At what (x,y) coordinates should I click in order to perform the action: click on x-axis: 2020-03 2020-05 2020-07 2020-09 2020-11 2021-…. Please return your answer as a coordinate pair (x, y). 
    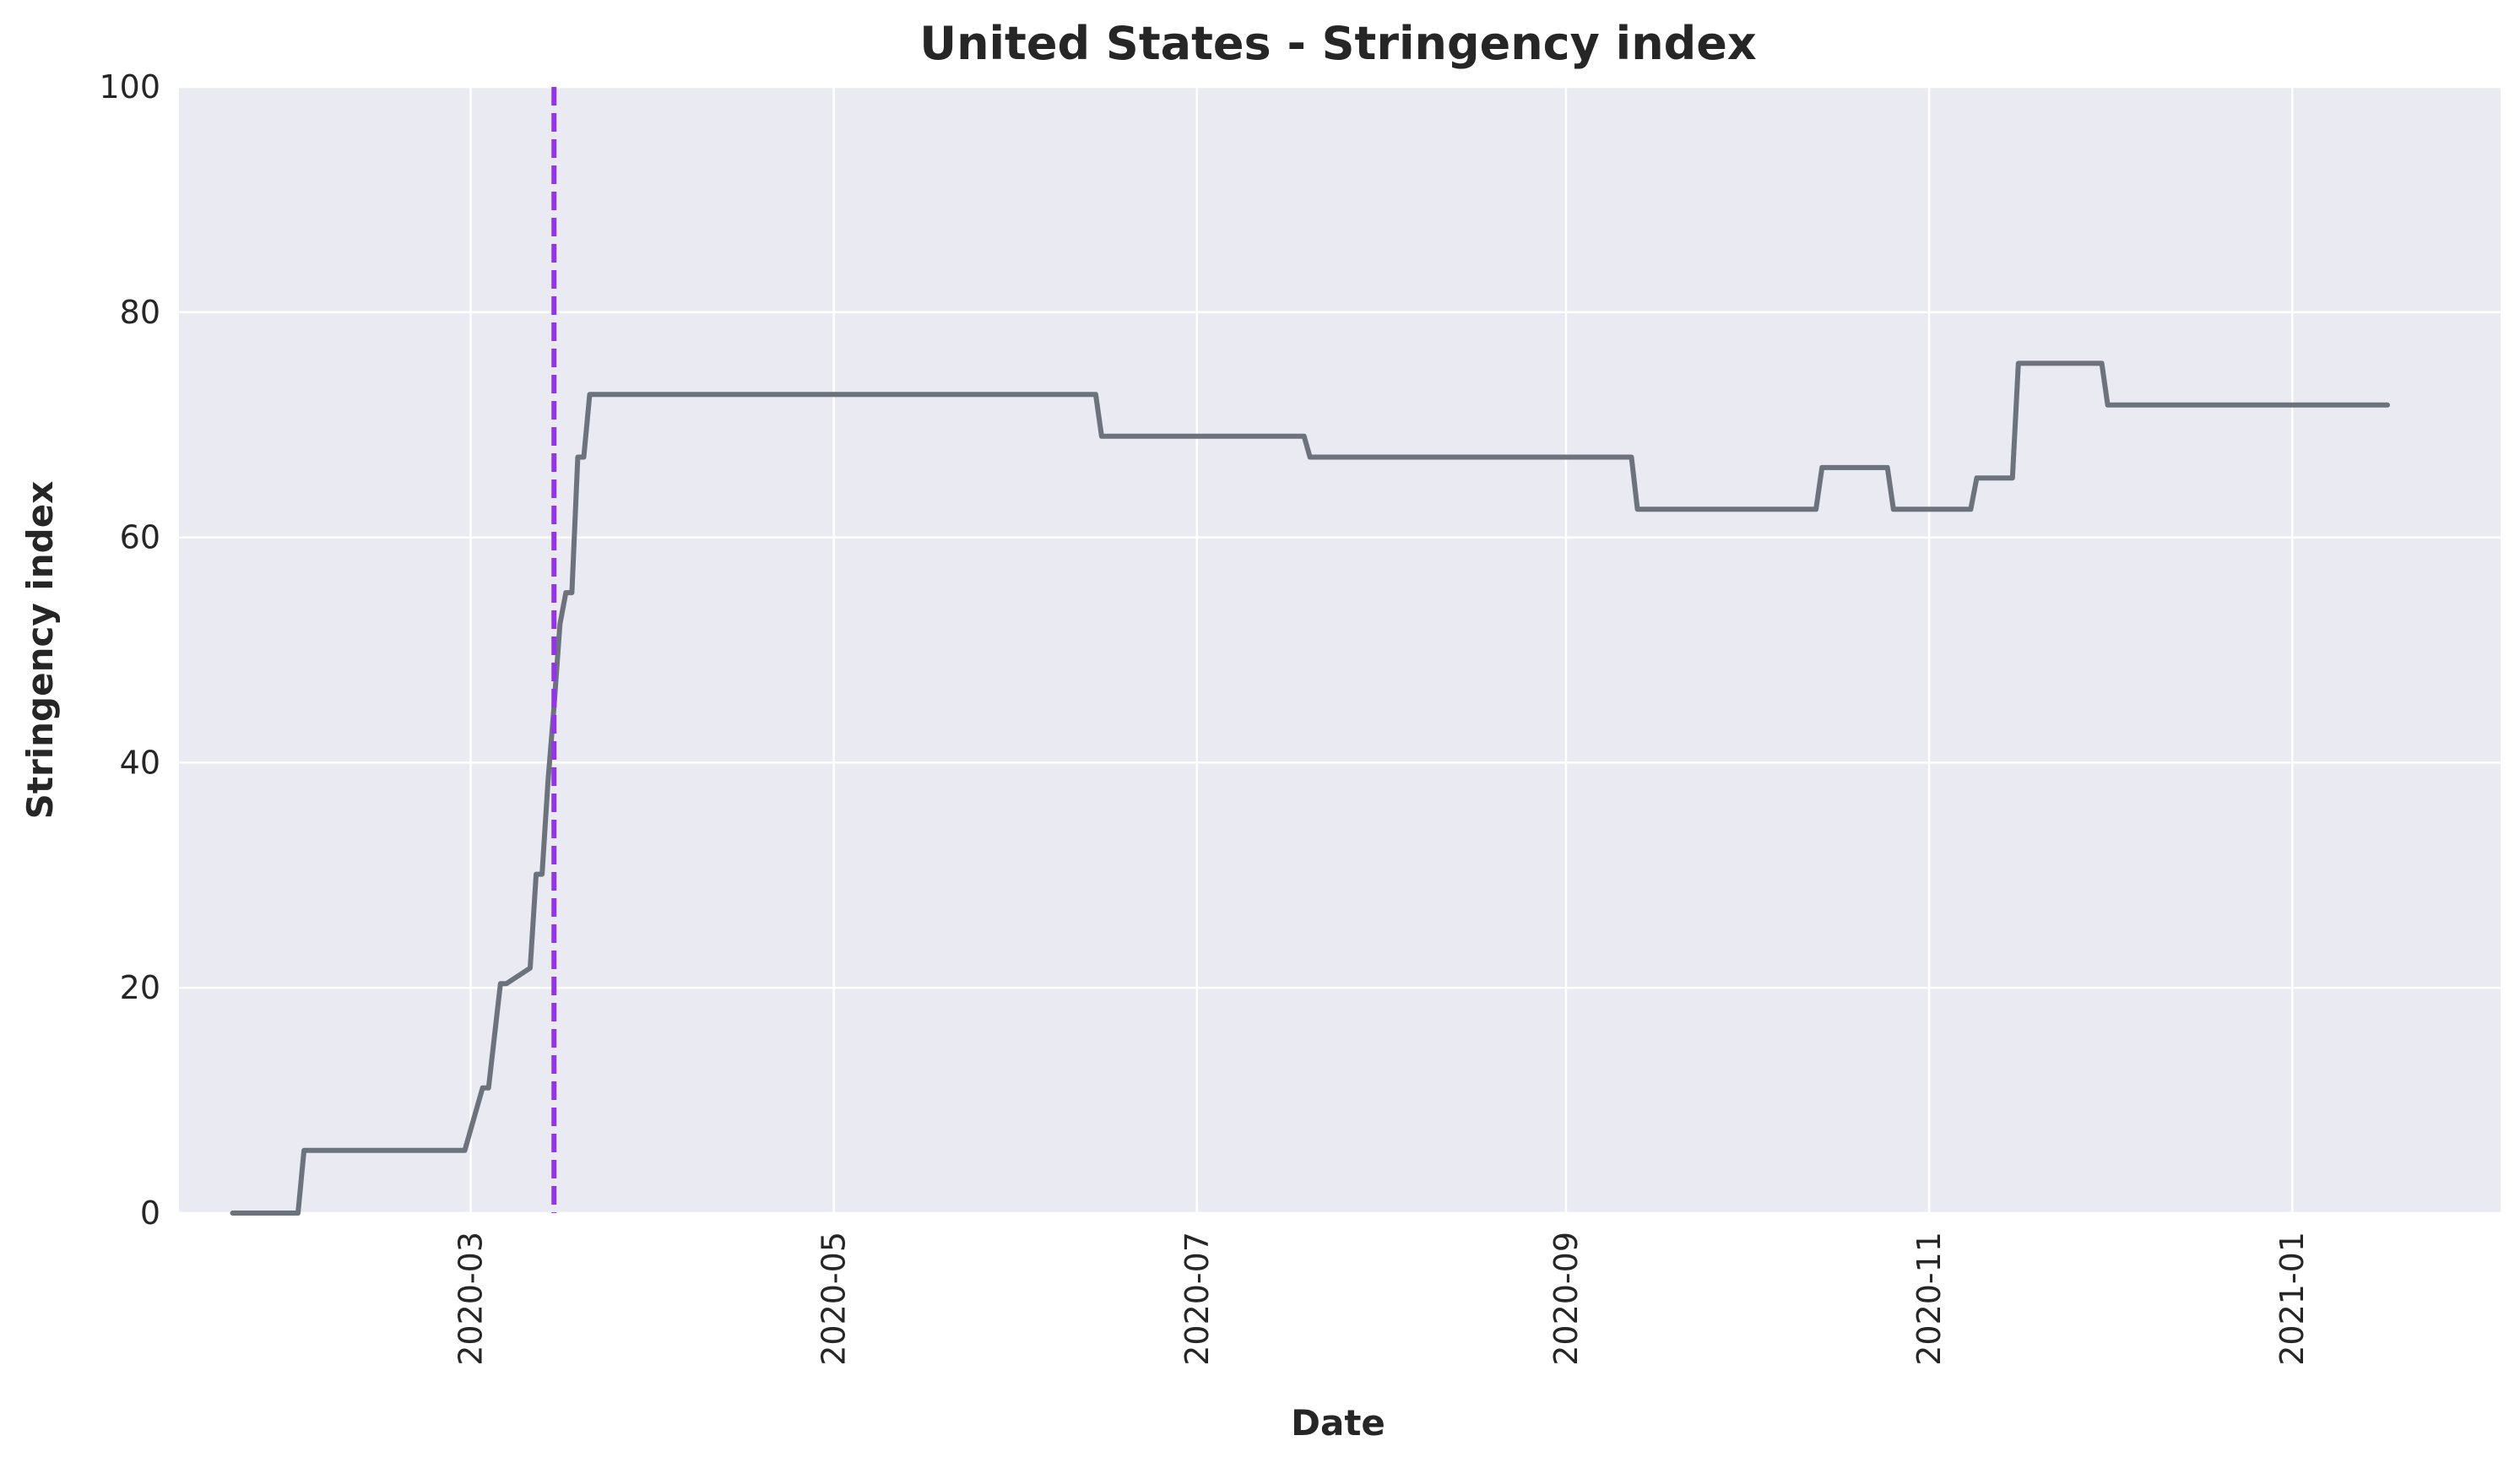
    Looking at the image, I should click on (1382, 1299).